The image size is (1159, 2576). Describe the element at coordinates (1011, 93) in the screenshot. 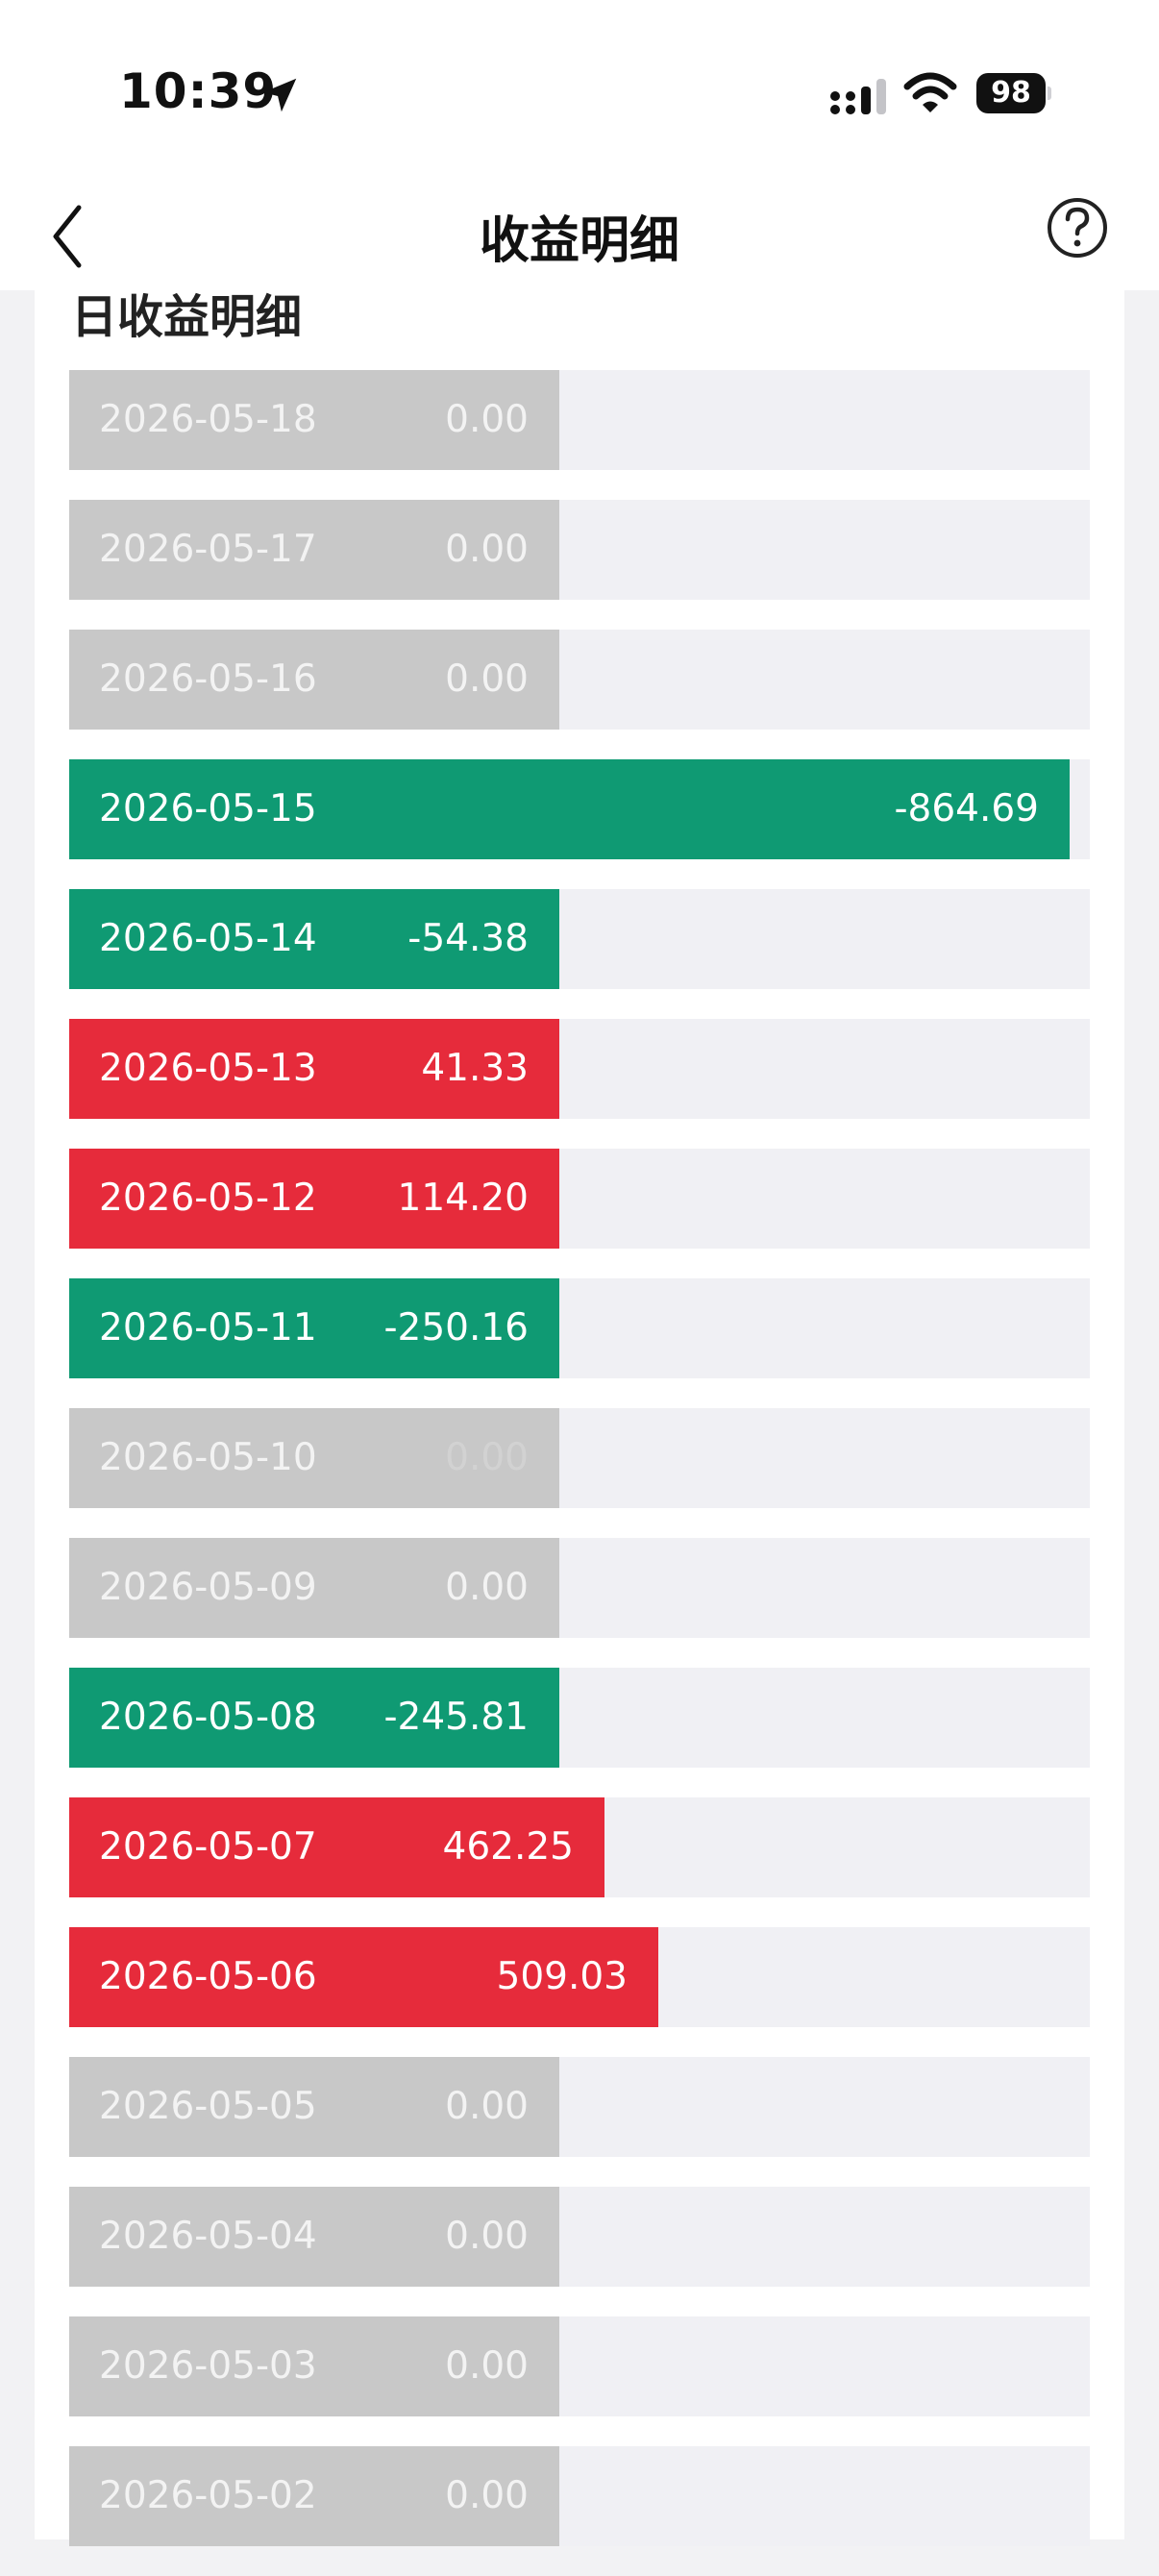

I see `battery-level: 98` at that location.